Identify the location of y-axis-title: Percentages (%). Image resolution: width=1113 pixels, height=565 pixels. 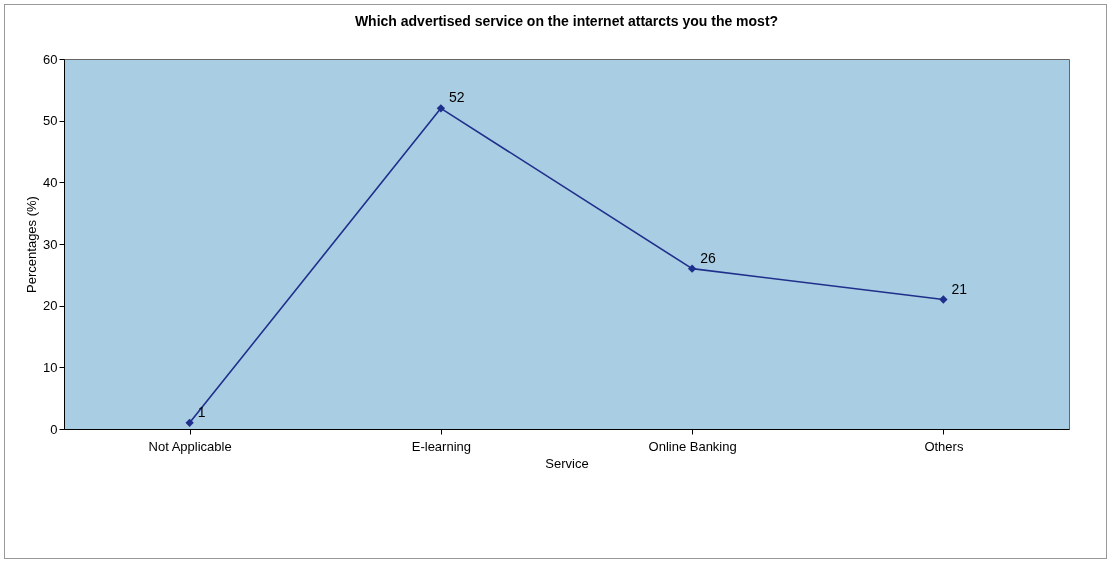
(32, 244).